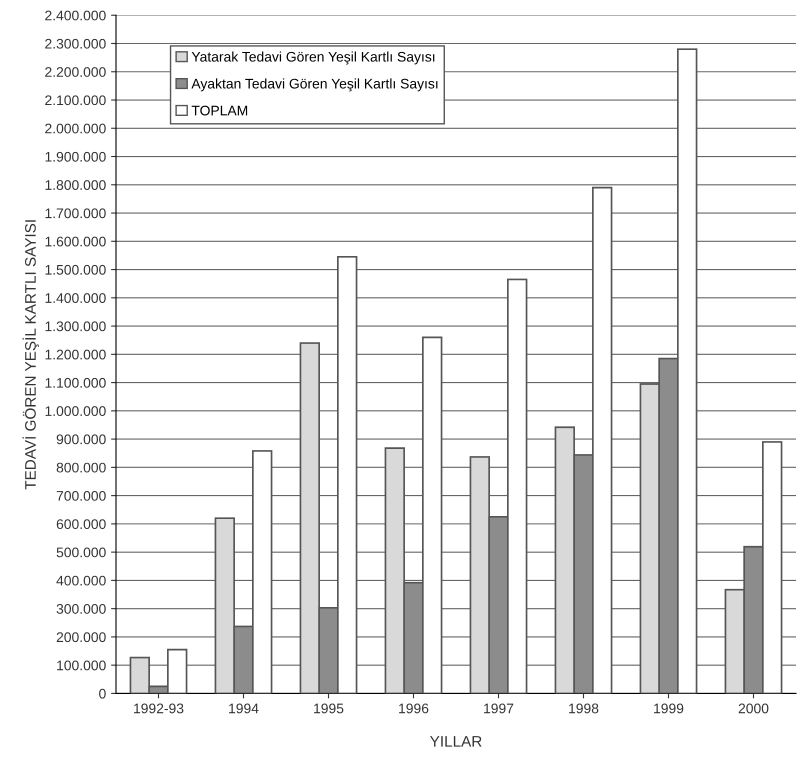 The image size is (800, 762). Describe the element at coordinates (314, 85) in the screenshot. I see `legend-label: Ayaktan Tedavi Gören Yeşil Kartlı Sayısı` at that location.